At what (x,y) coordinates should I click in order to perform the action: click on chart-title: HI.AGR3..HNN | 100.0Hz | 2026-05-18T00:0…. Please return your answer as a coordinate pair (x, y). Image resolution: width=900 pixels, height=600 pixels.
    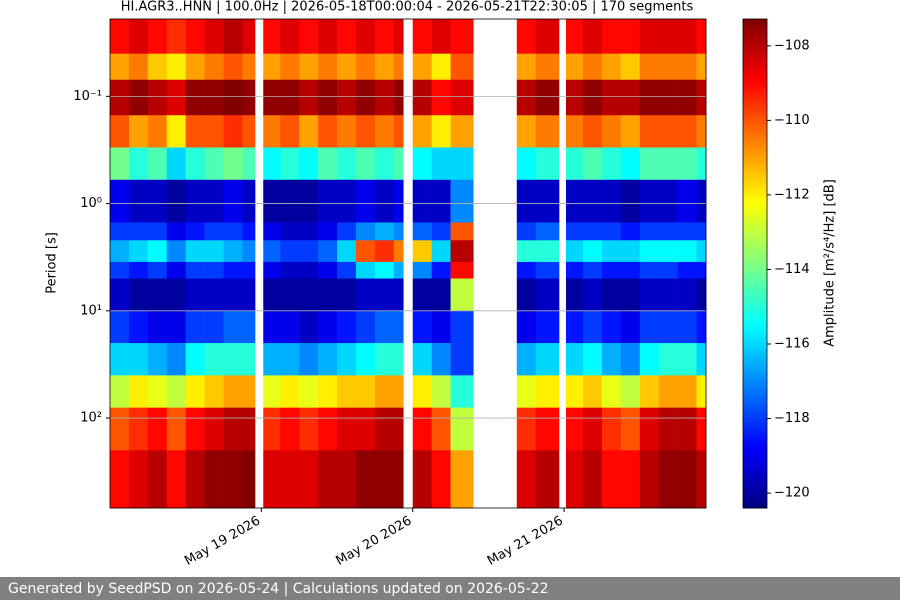
    Looking at the image, I should click on (407, 7).